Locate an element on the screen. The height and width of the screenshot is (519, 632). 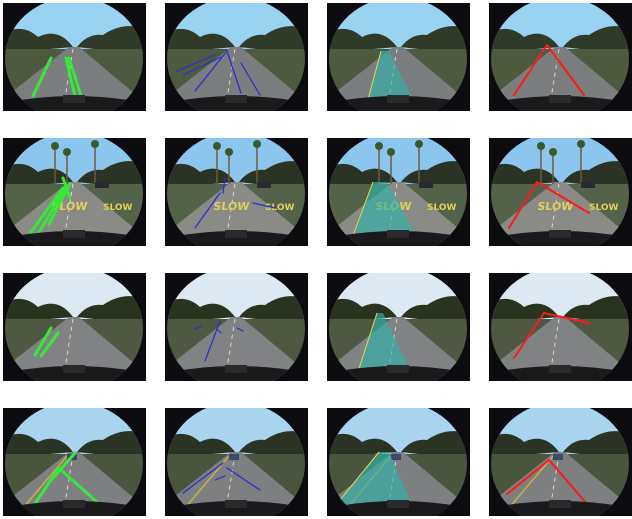
frame-r1-raw: SLOW SLOW is located at coordinates (74, 192).